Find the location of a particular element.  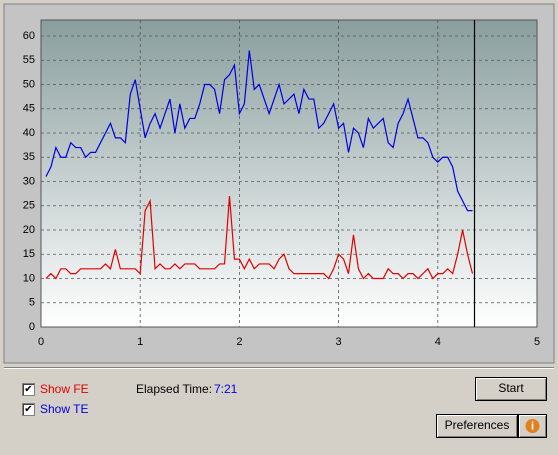

x-tick-label: 2 is located at coordinates (239, 342).